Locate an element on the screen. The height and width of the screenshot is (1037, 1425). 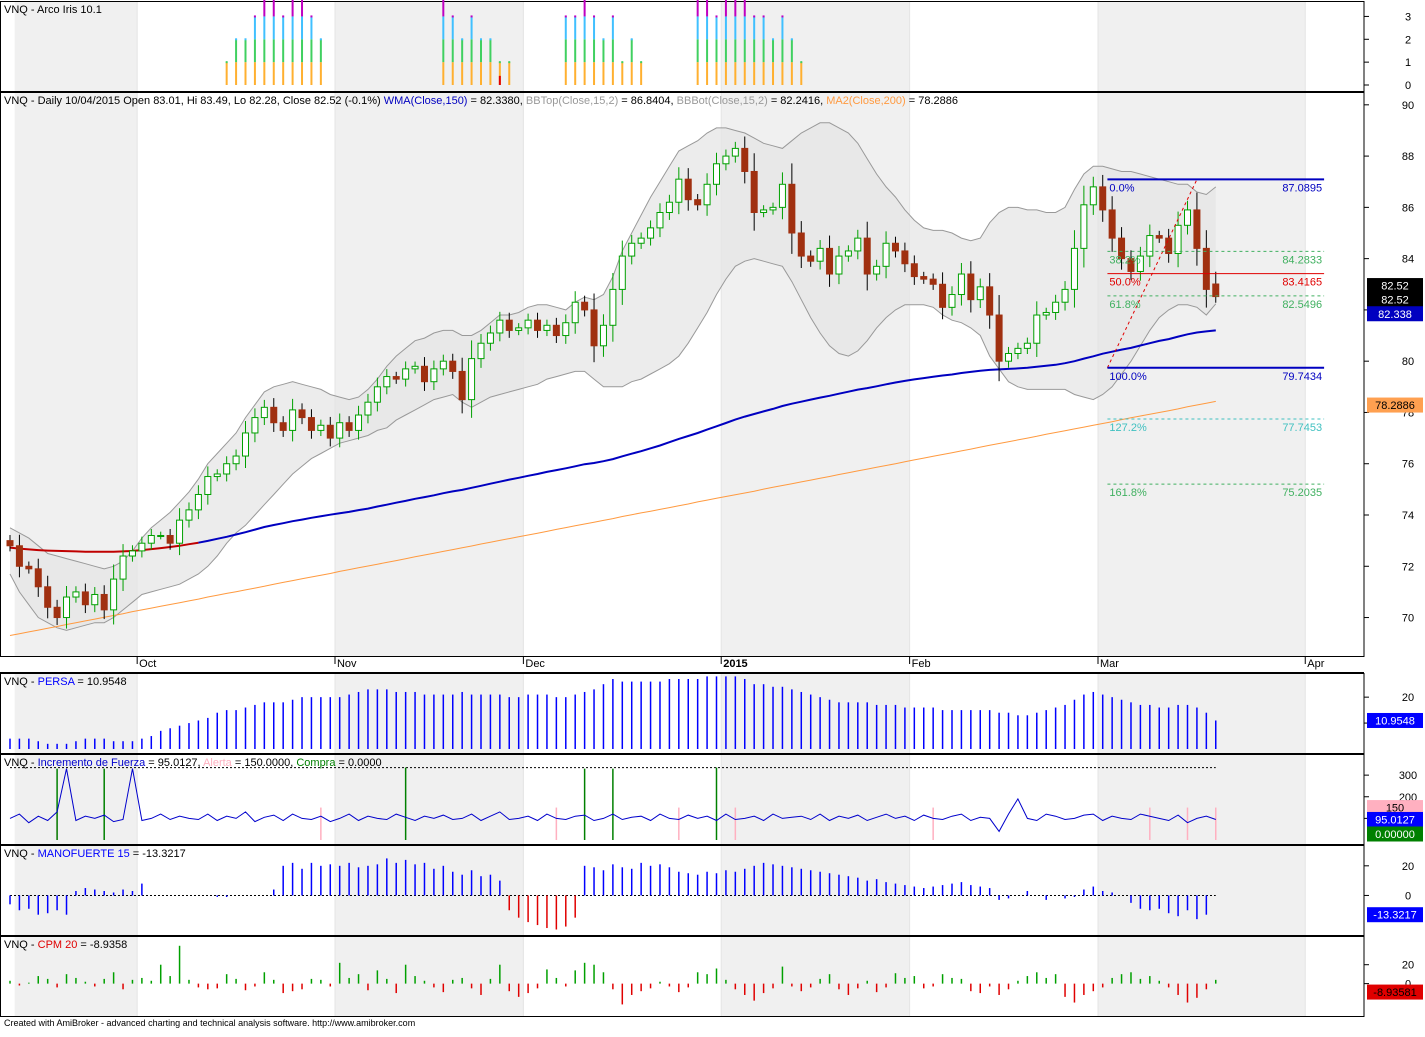
persa-badge: 10.9548 is located at coordinates (1395, 721).